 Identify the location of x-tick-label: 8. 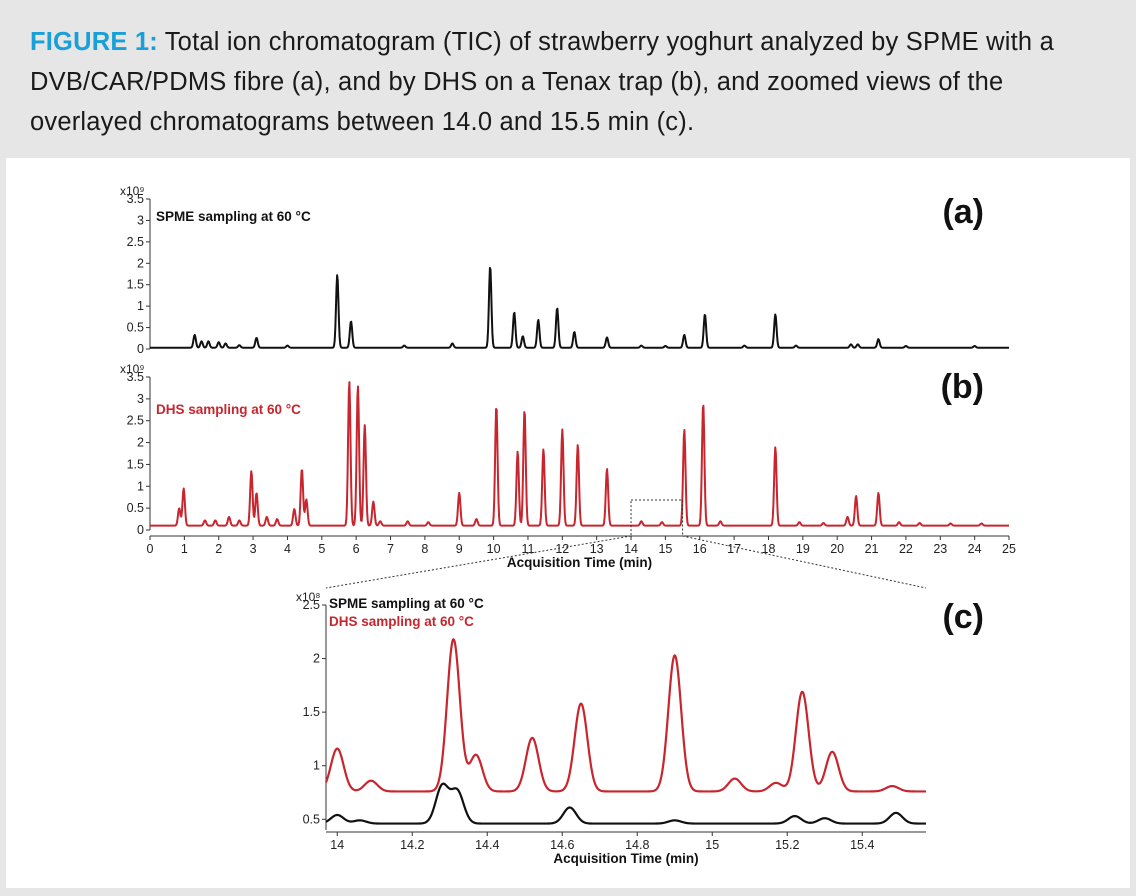
(424, 549).